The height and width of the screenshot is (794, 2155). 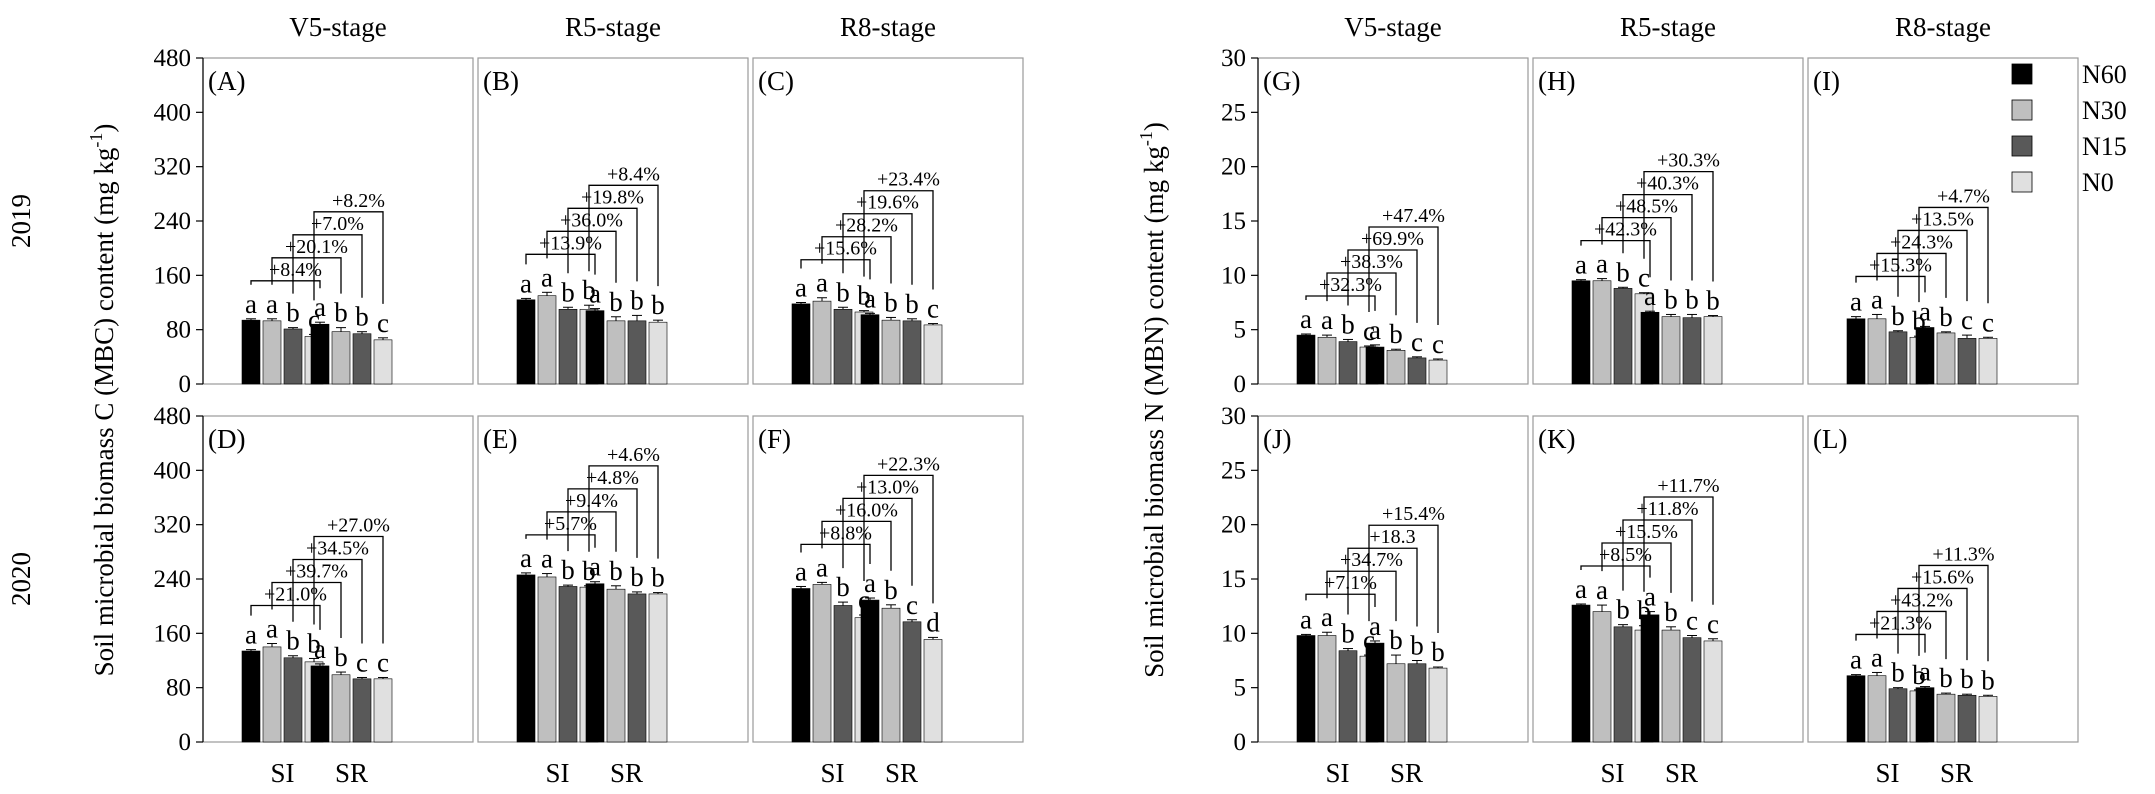 What do you see at coordinates (1893, 273) in the screenshot?
I see `comparison-bracket: +15.3%` at bounding box center [1893, 273].